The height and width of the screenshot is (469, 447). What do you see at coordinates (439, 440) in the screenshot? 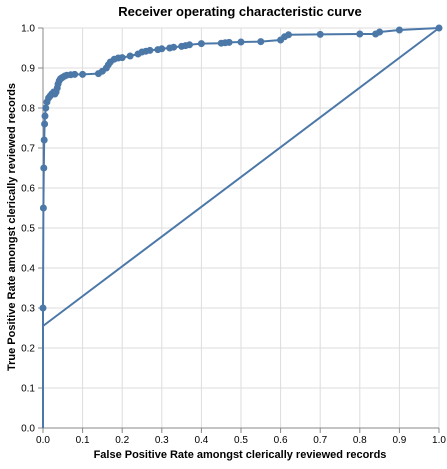
I see `x-tick-label: 1.0` at bounding box center [439, 440].